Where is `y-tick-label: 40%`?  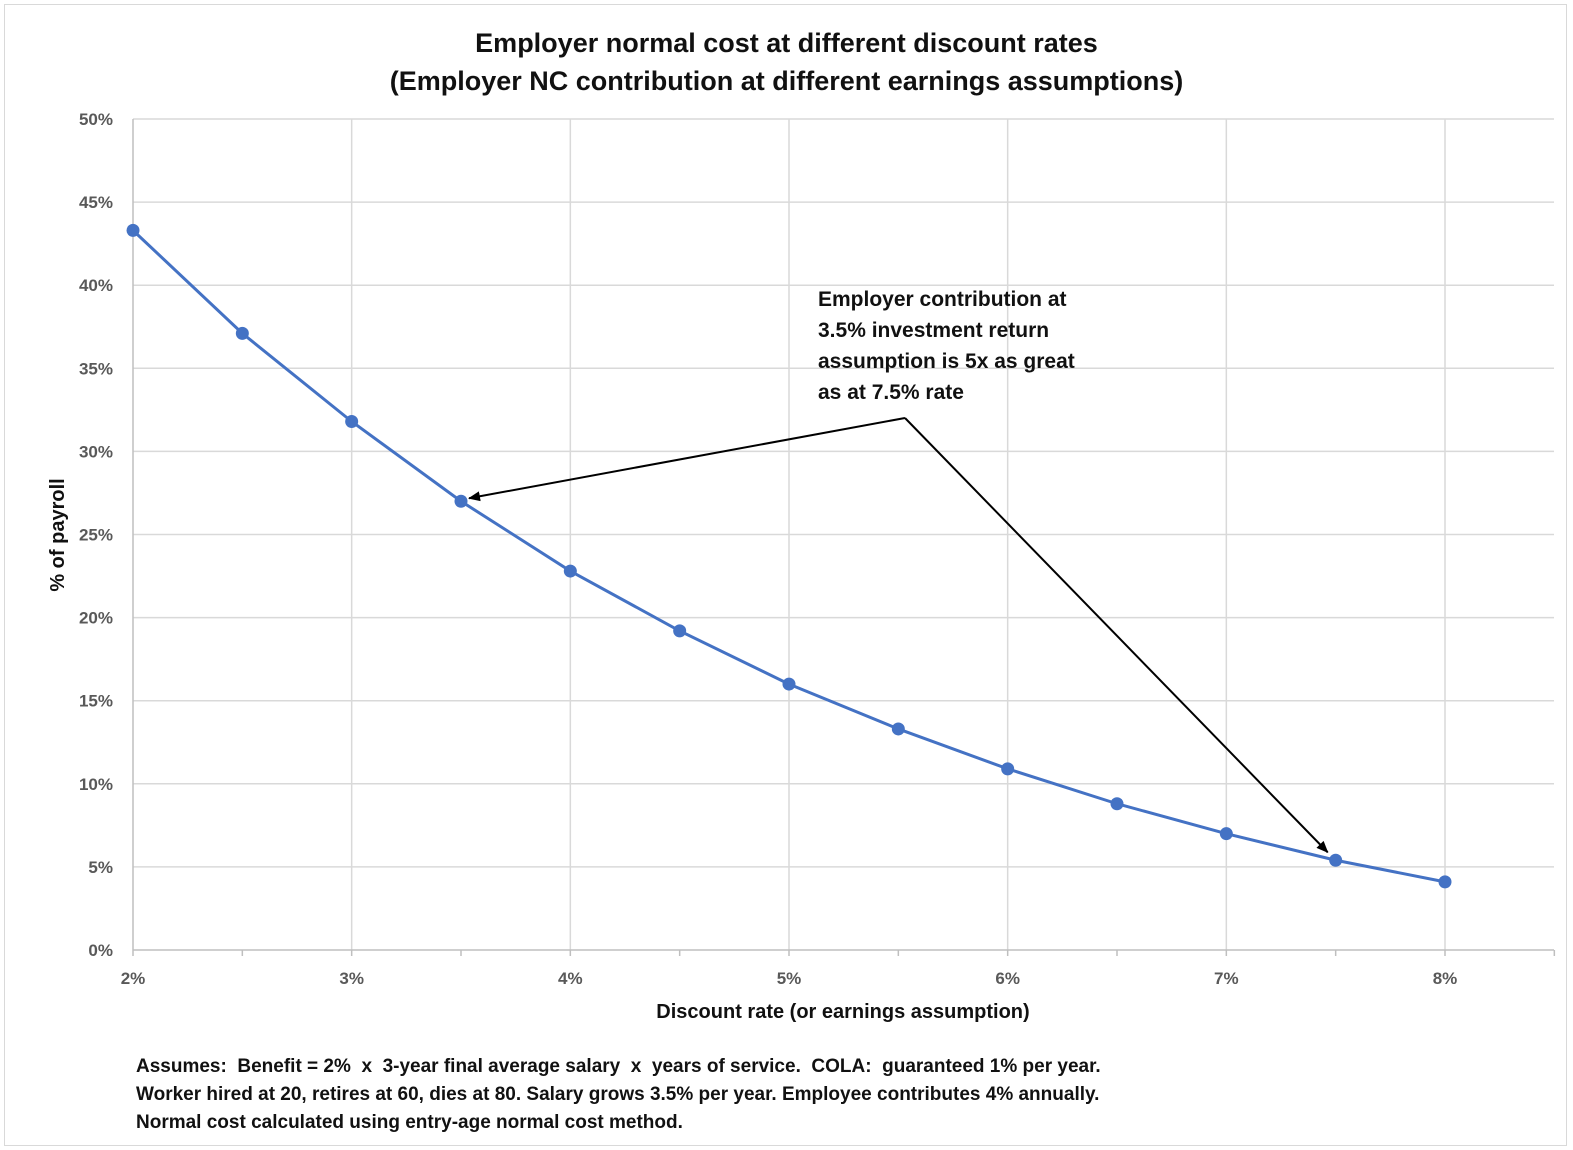
y-tick-label: 40% is located at coordinates (96, 285).